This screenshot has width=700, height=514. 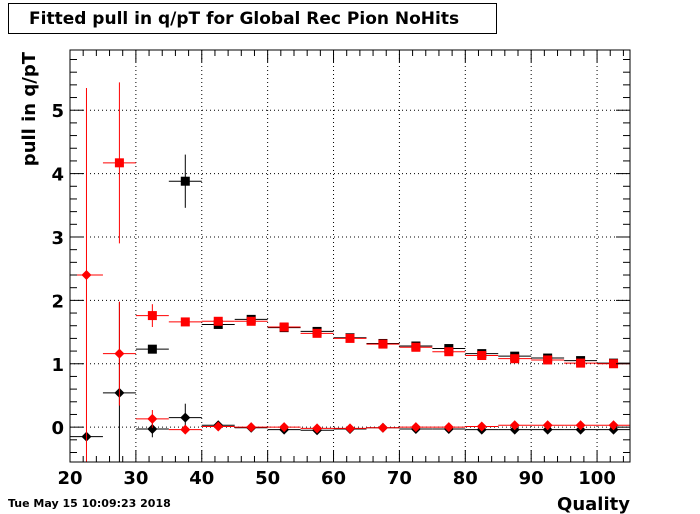 I want to click on x-tick-label: 70, so click(x=399, y=478).